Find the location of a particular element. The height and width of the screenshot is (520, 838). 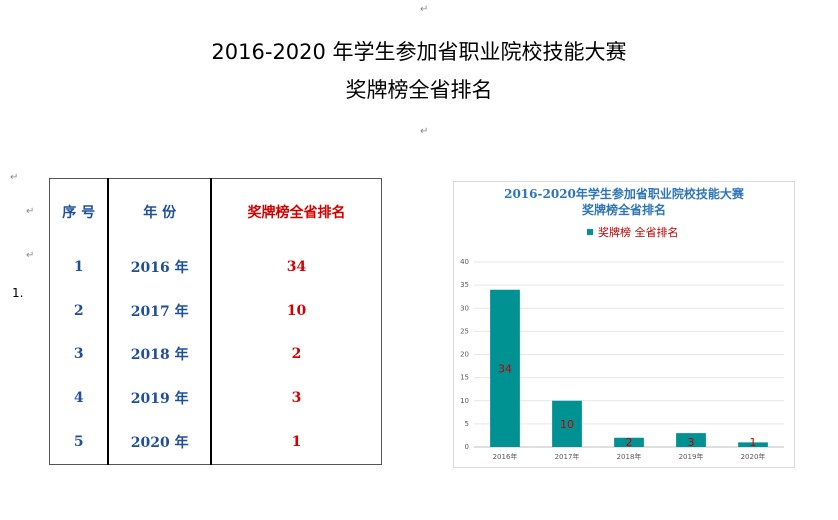

row-rank: 1 is located at coordinates (295, 442).